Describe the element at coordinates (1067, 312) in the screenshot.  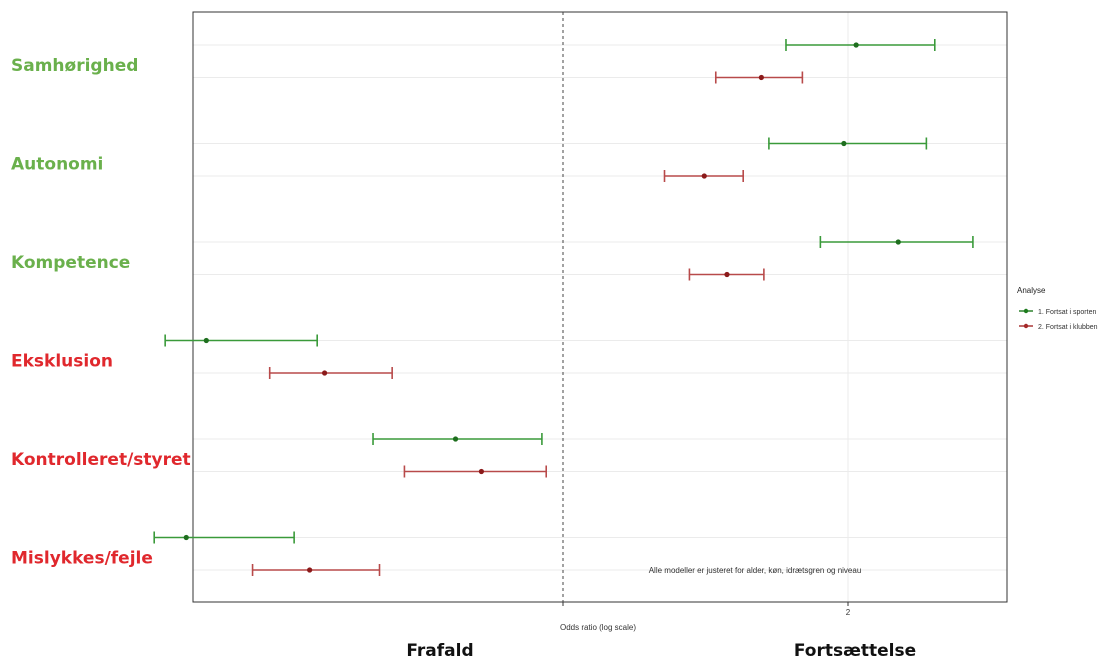
I see `legend-entry-label: 1. Fortsat i sporten` at that location.